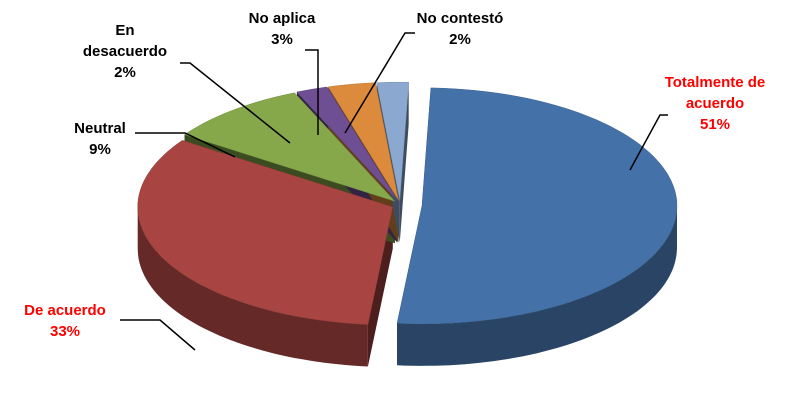 The image size is (790, 403). I want to click on slice-wall, so click(404, 162).